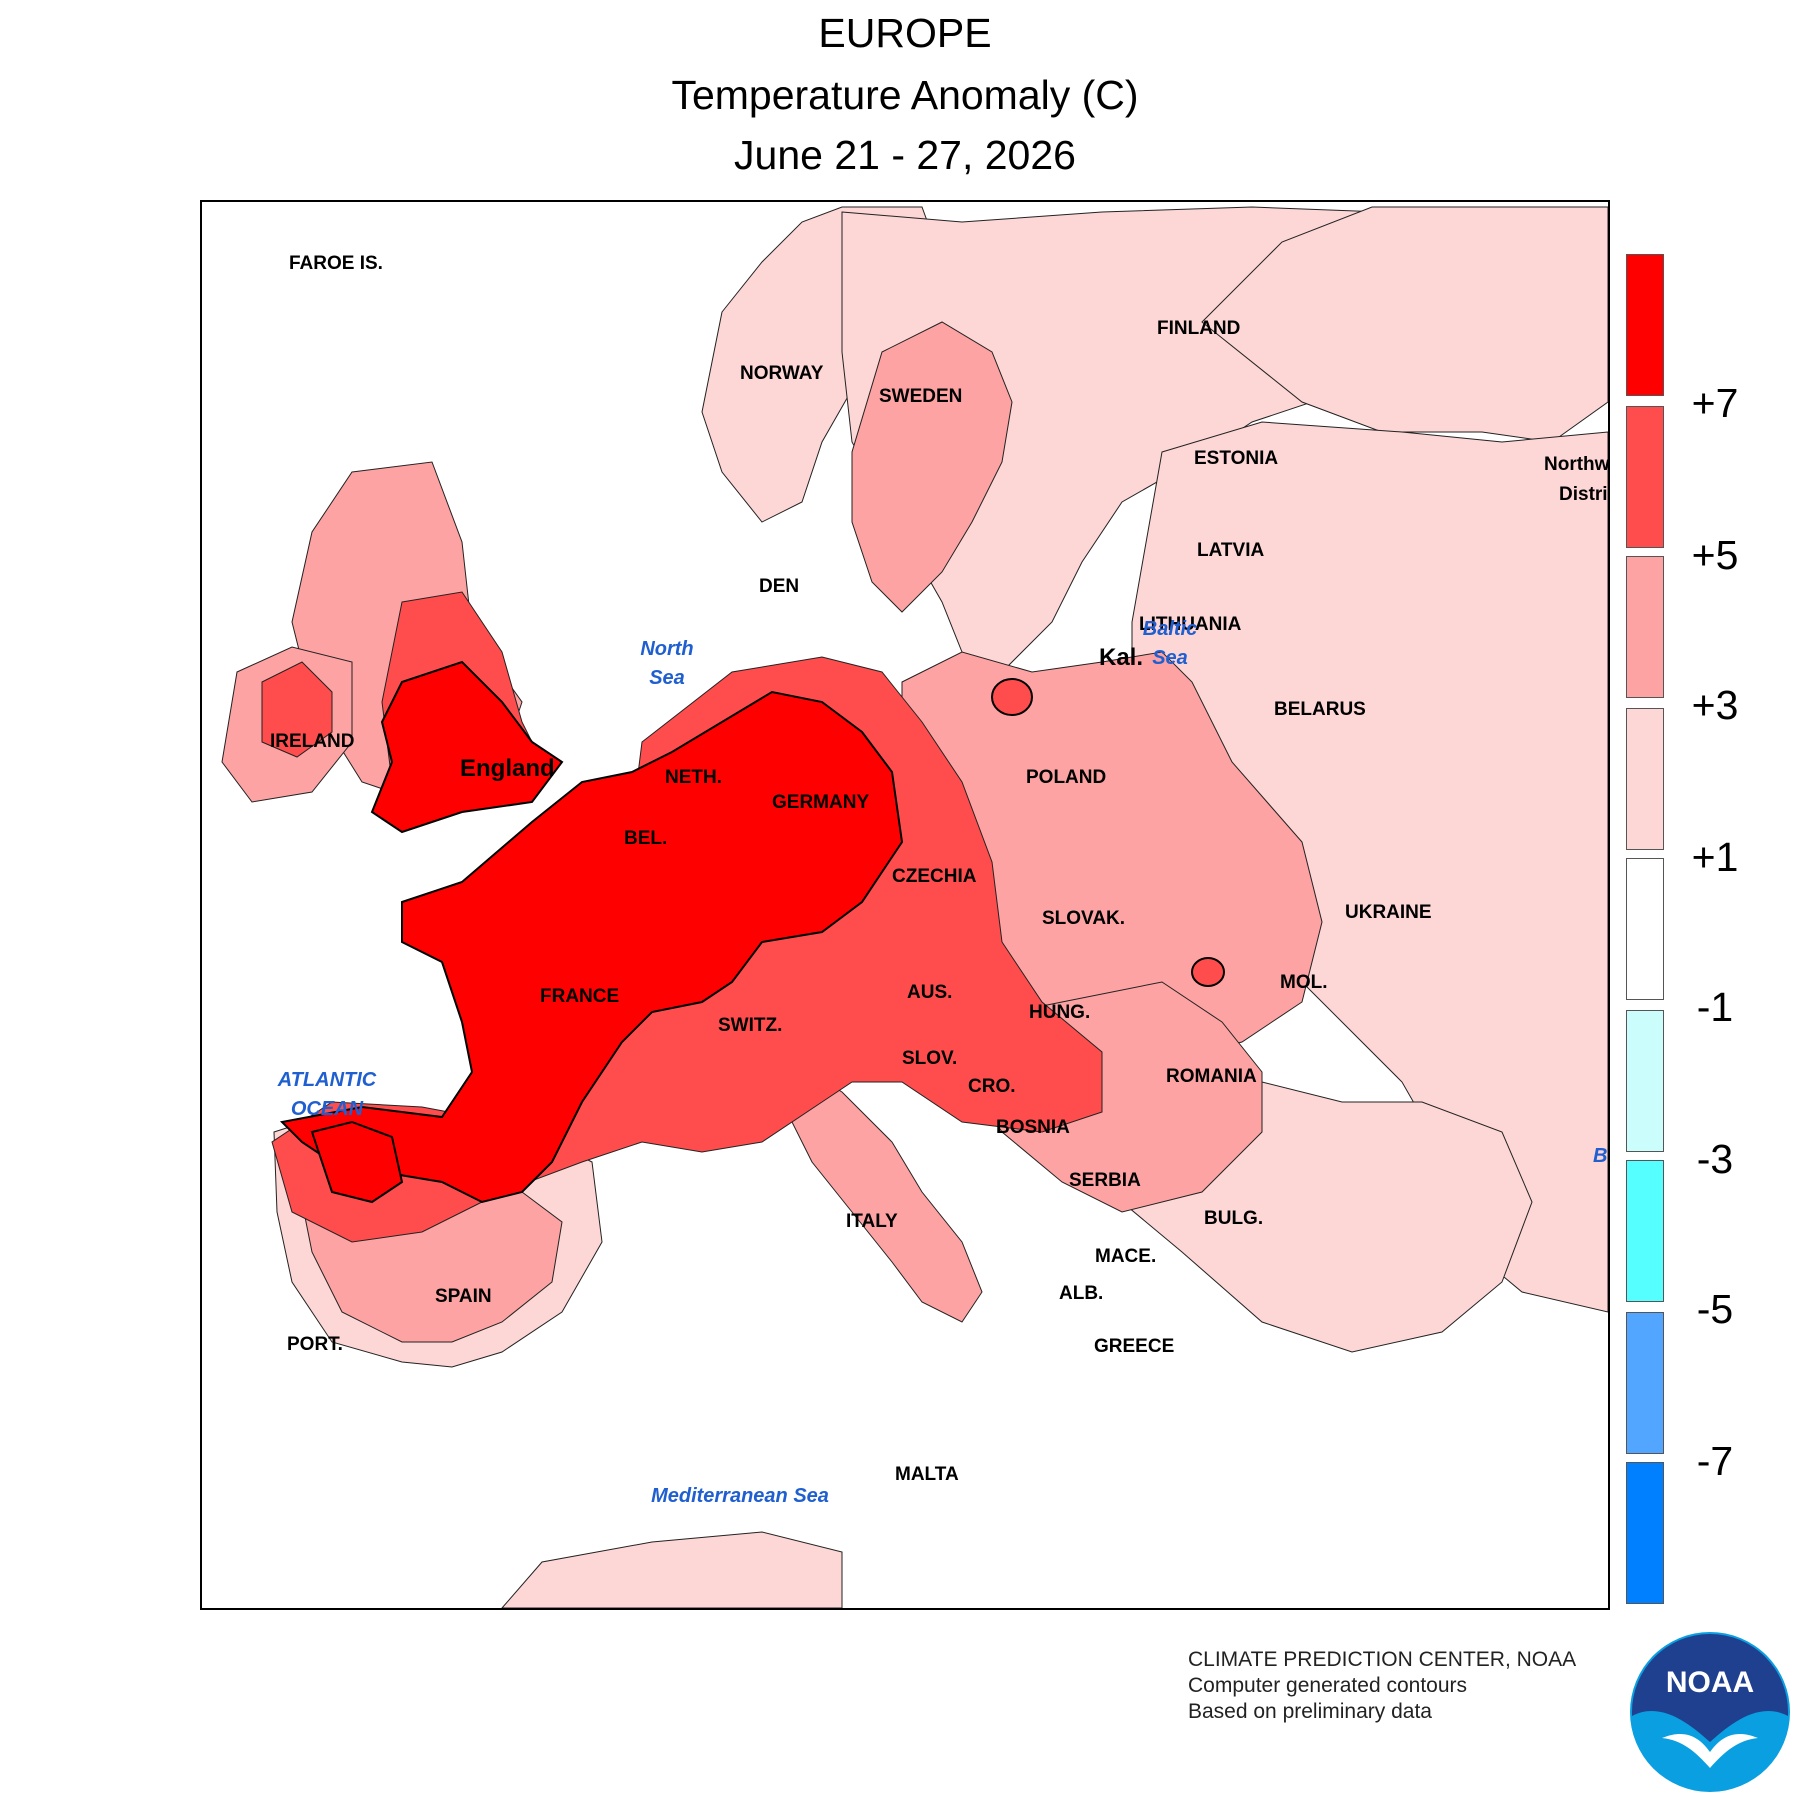 The width and height of the screenshot is (1800, 1800). Describe the element at coordinates (1105, 1180) in the screenshot. I see `label-serbia: SERBIA` at that location.